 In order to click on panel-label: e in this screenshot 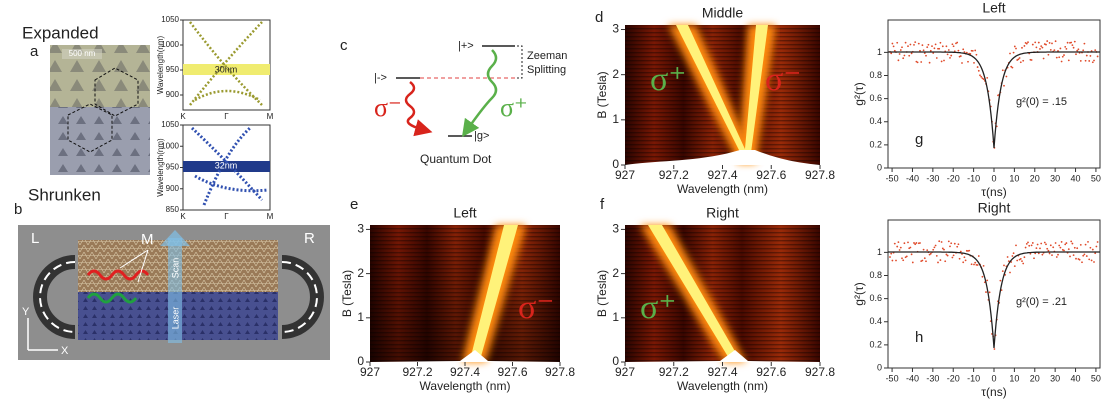, I will do `click(354, 204)`.